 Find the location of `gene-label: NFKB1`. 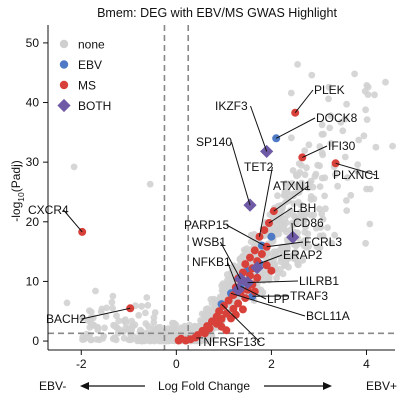

gene-label: NFKB1 is located at coordinates (211, 262).